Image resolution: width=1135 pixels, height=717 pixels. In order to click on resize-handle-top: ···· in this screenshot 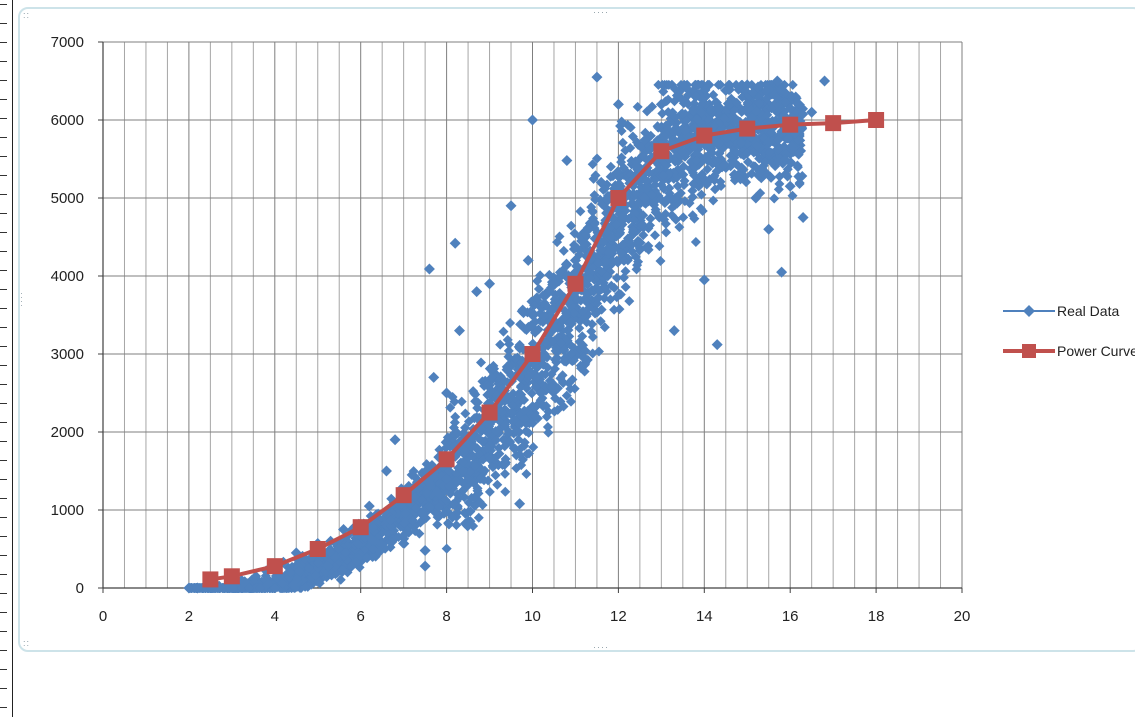, I will do `click(601, 12)`.